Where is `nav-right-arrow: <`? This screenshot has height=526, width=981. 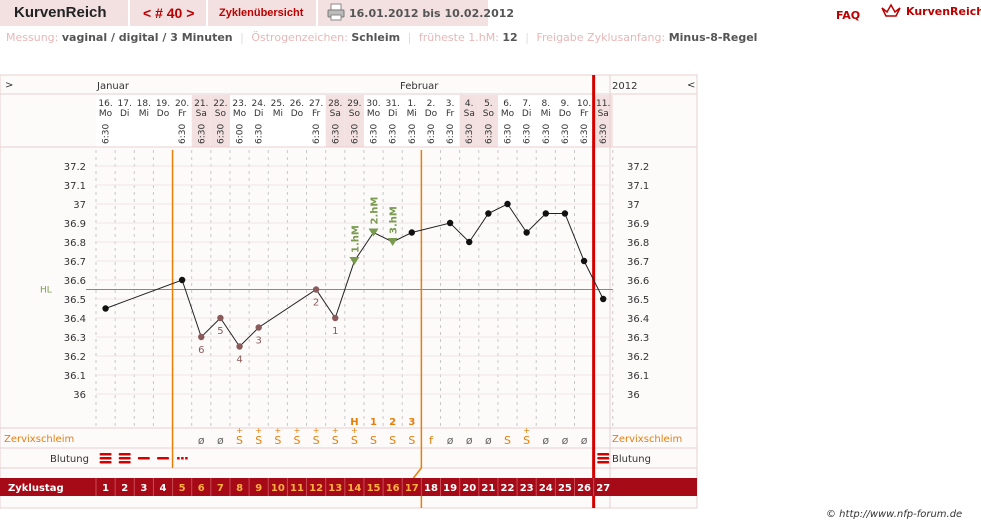 nav-right-arrow: < is located at coordinates (691, 85).